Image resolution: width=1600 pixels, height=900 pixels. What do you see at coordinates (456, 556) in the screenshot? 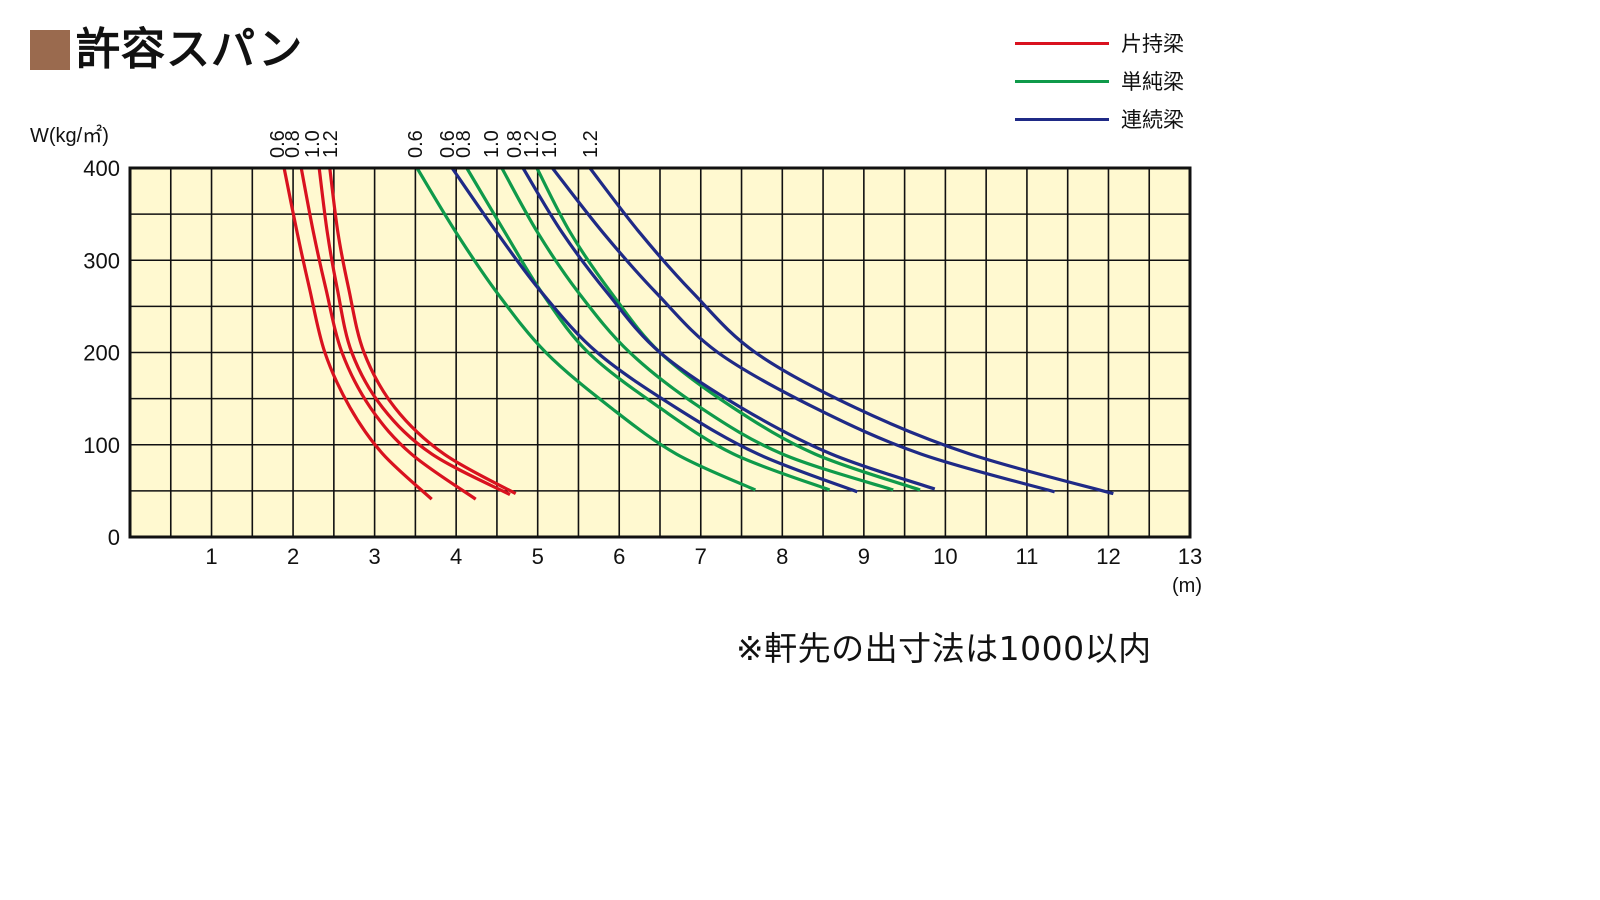
I see `x-tick-label: 4` at bounding box center [456, 556].